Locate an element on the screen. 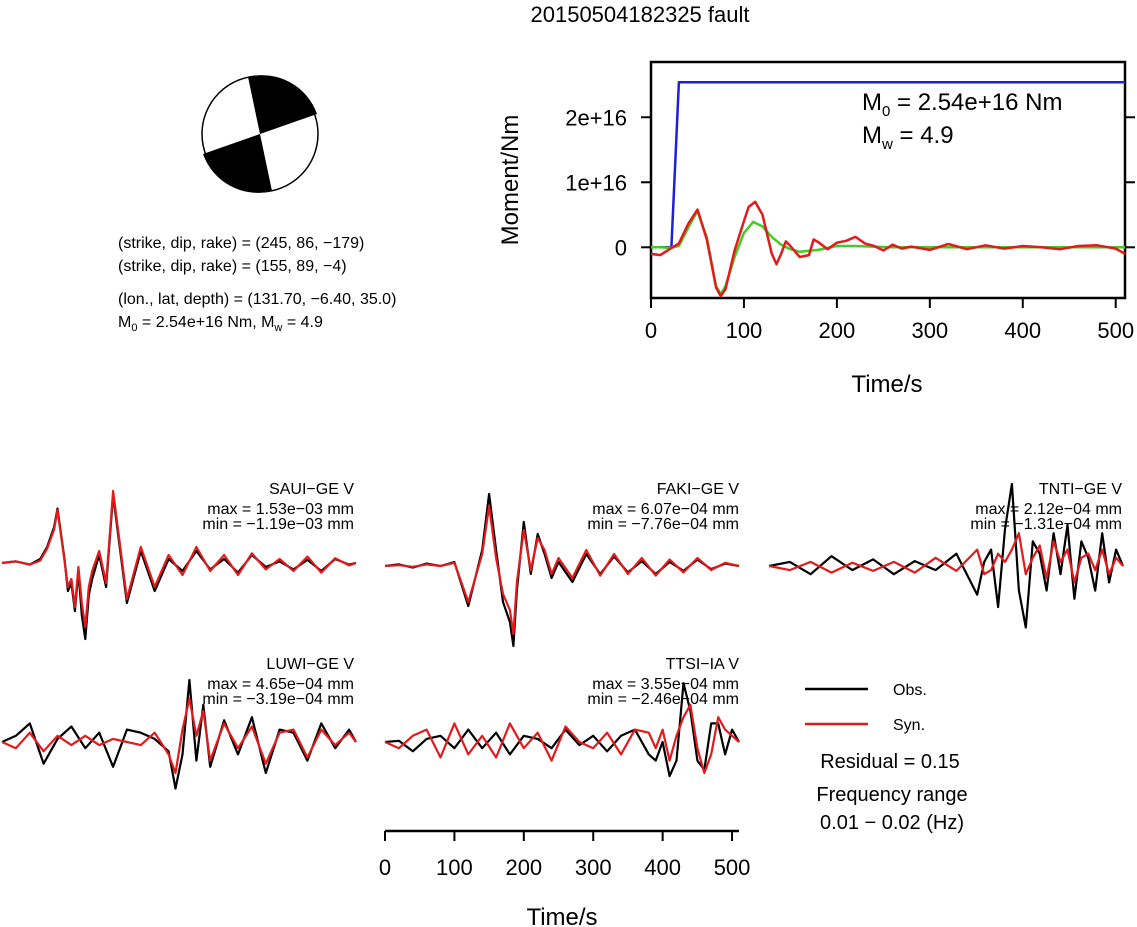  station-min-label: min = −1.31e−04 mm is located at coordinates (1046, 524).